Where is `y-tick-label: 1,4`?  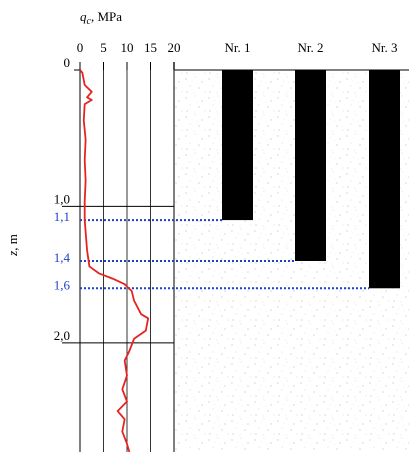 y-tick-label: 1,4 is located at coordinates (62, 257).